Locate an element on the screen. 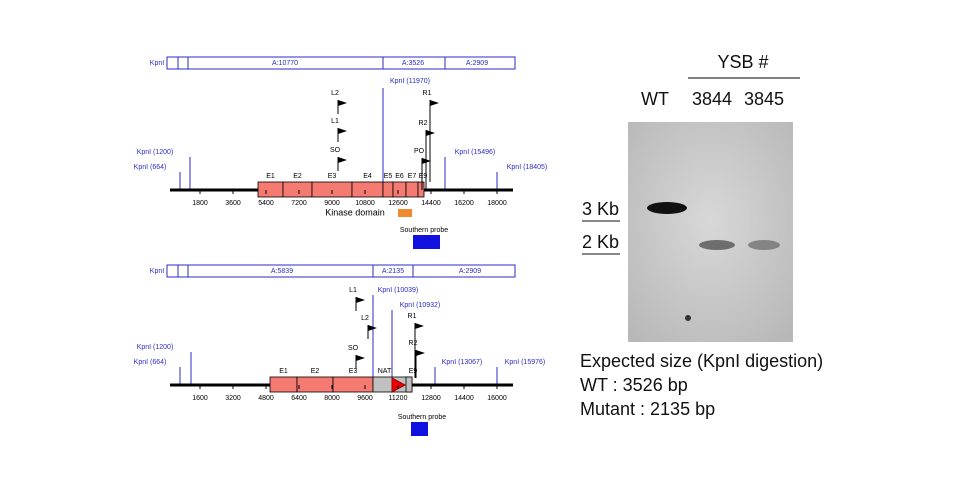 This screenshot has width=960, height=485. group-label: YSB # is located at coordinates (742, 62).